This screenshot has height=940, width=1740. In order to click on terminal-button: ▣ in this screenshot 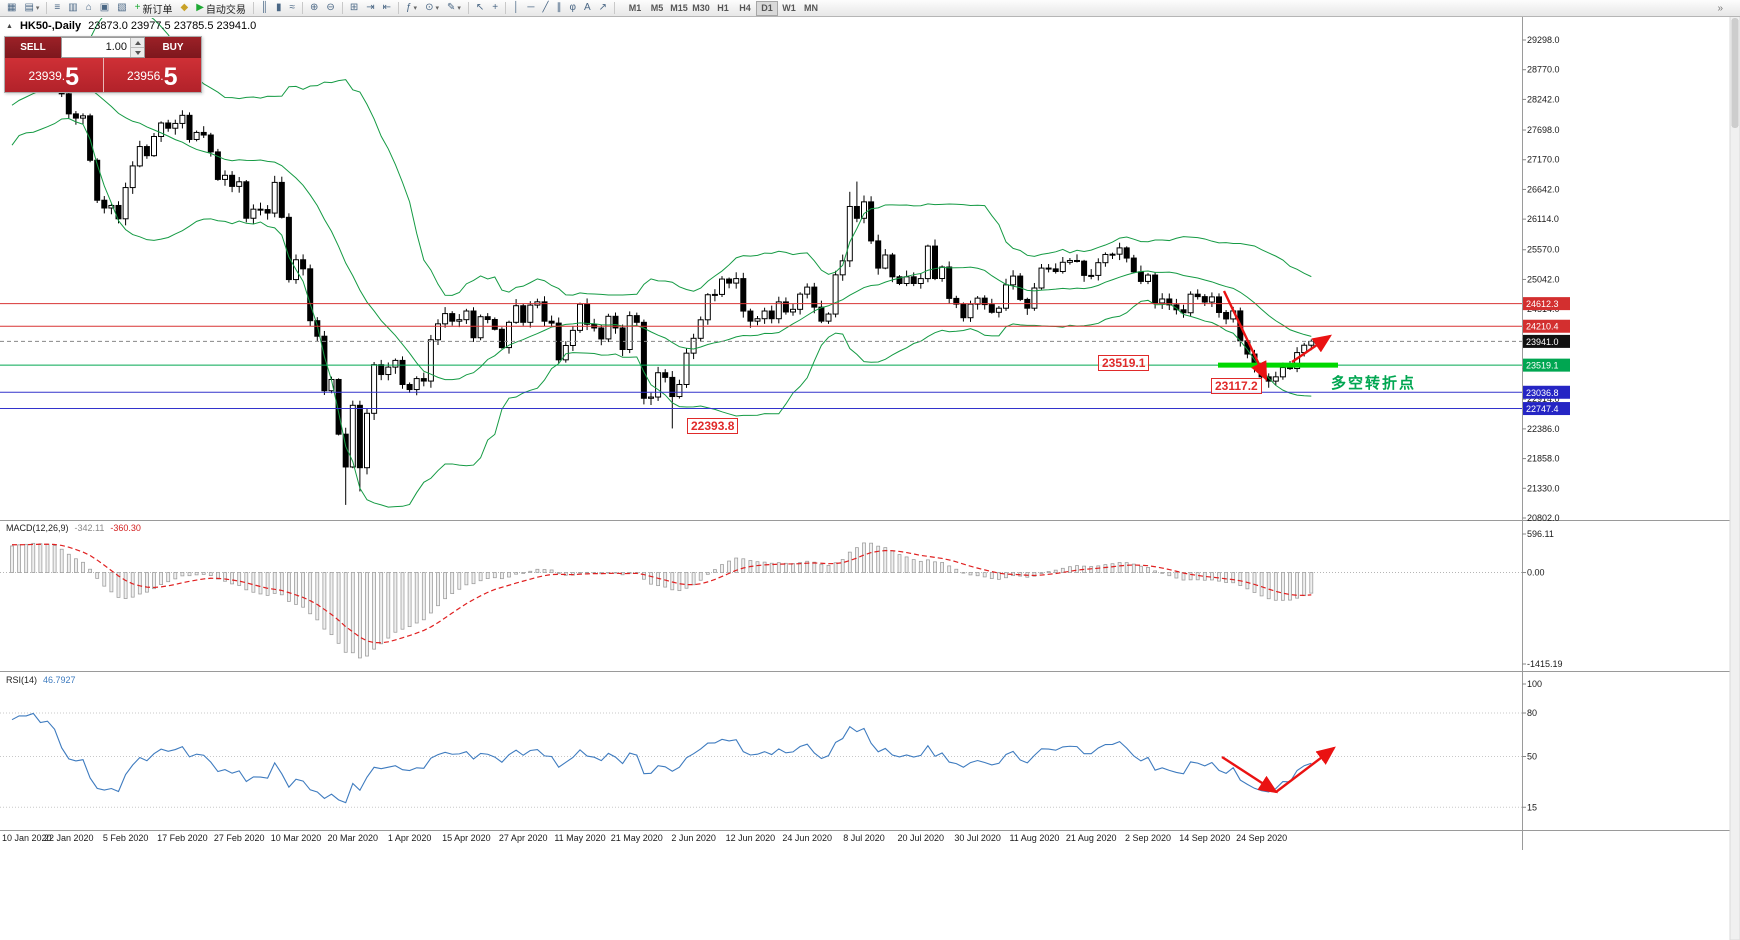, I will do `click(104, 8)`.